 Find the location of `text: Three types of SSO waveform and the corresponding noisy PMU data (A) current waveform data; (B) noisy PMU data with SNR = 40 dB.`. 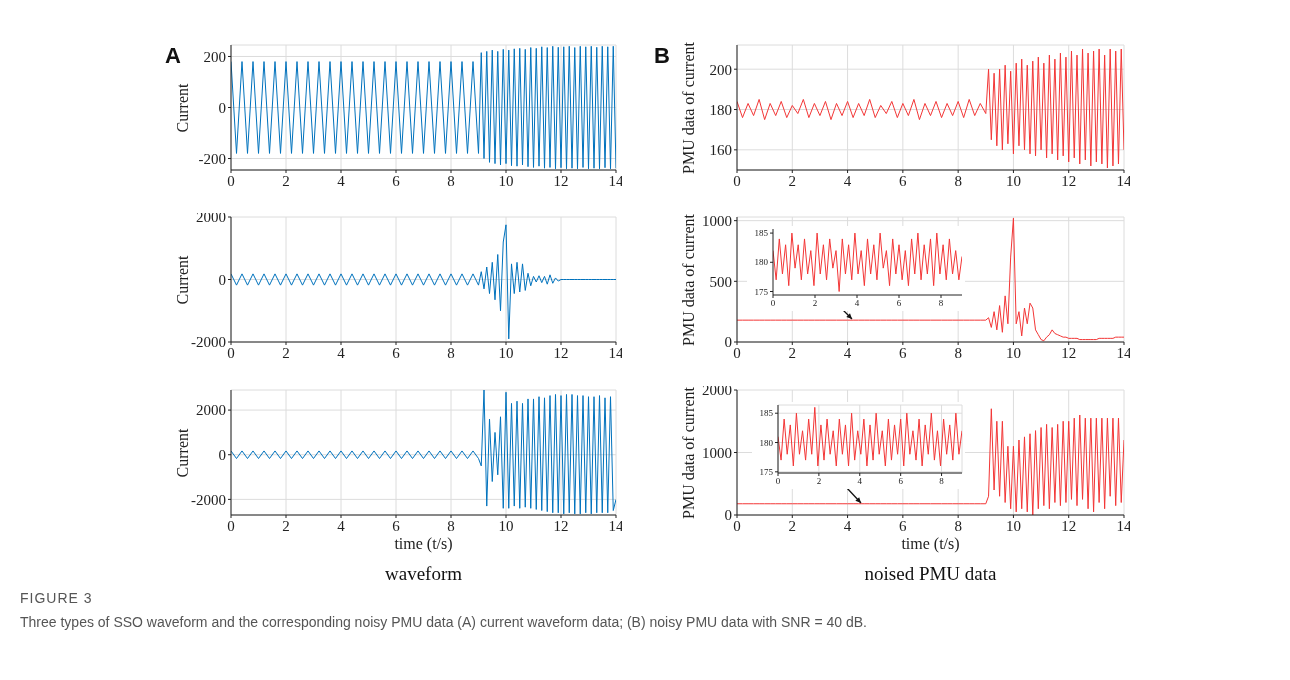

text: Three types of SSO waveform and the corresponding noisy PMU data (A) current waveform data; (B) noisy PMU data with SNR = 40 dB. is located at coordinates (443, 622).